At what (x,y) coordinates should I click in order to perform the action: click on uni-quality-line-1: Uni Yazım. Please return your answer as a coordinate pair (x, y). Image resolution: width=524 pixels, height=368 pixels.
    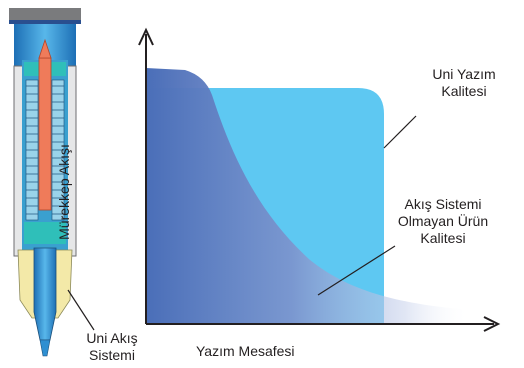
    Looking at the image, I should click on (464, 74).